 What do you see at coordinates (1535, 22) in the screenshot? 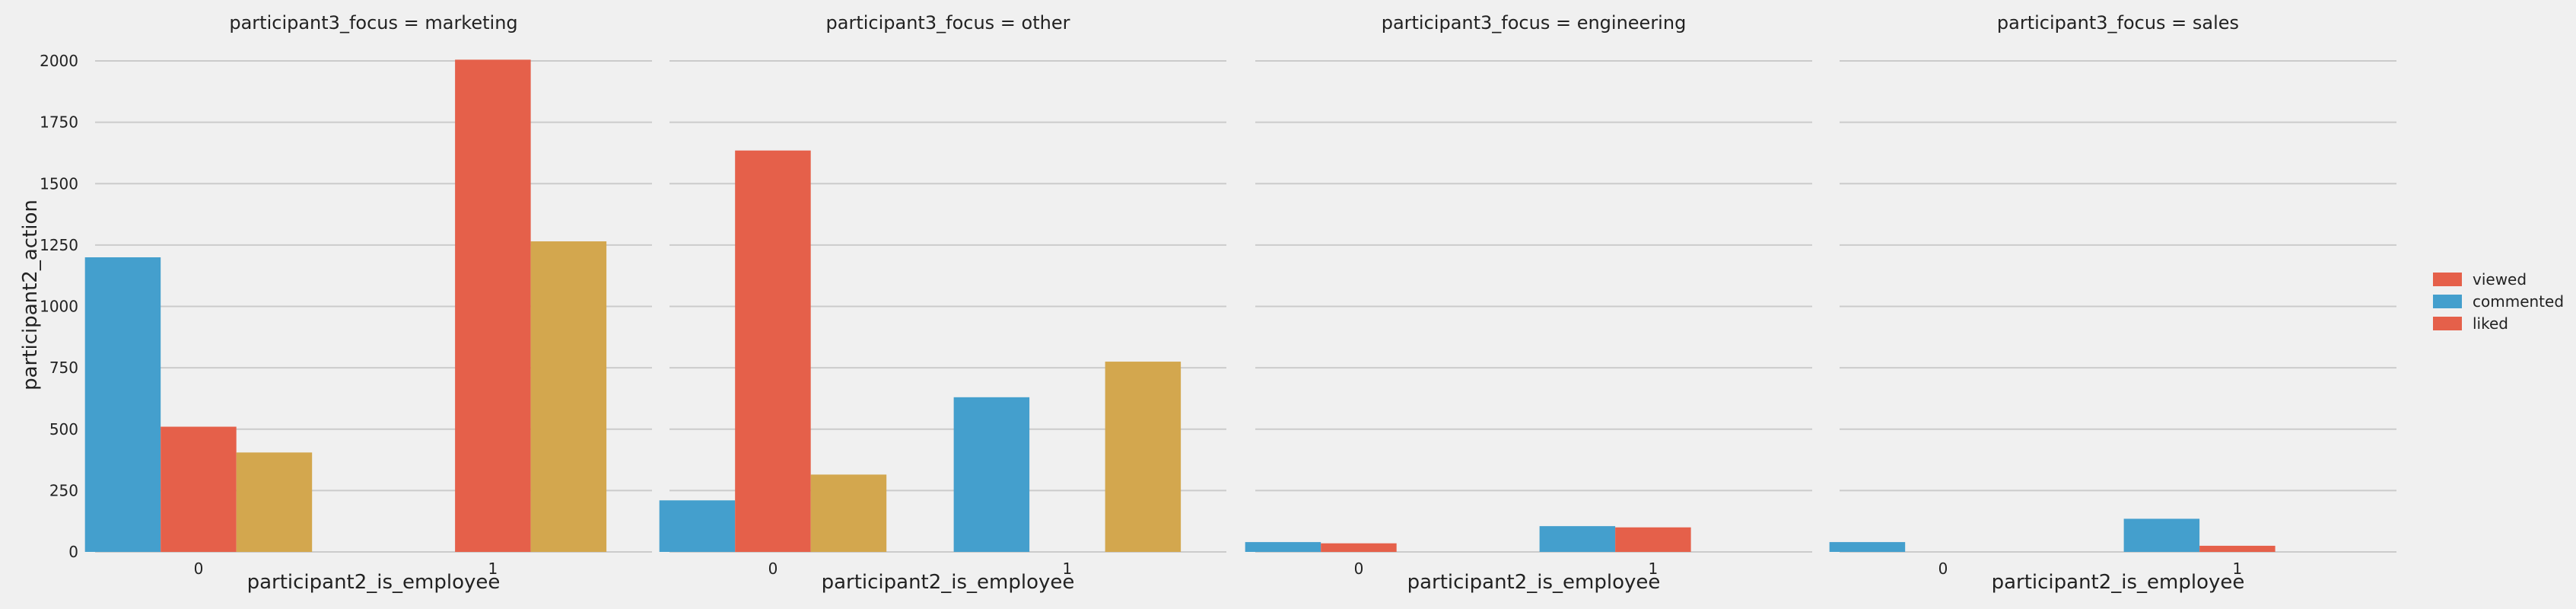
I see `panel-title: participant3_focus = engineering` at bounding box center [1535, 22].